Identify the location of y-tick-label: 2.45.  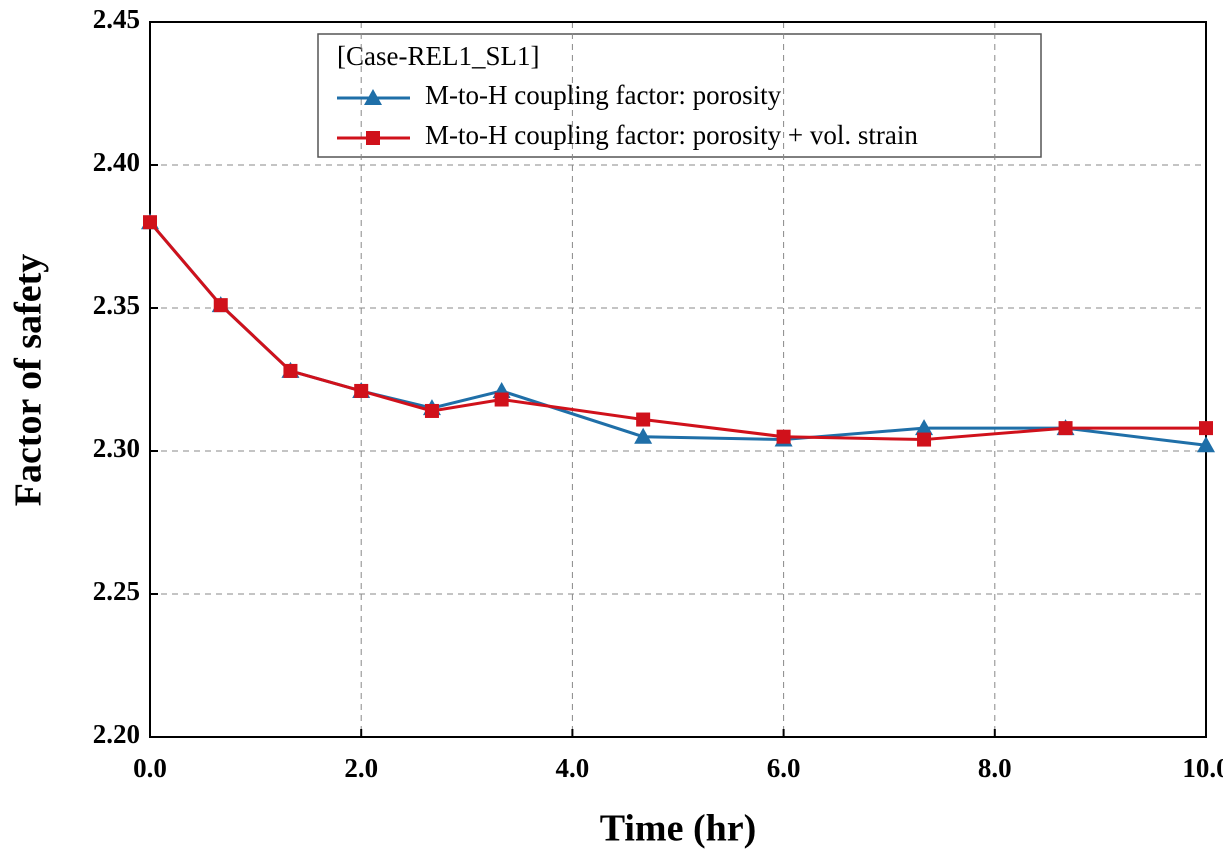
(116, 19).